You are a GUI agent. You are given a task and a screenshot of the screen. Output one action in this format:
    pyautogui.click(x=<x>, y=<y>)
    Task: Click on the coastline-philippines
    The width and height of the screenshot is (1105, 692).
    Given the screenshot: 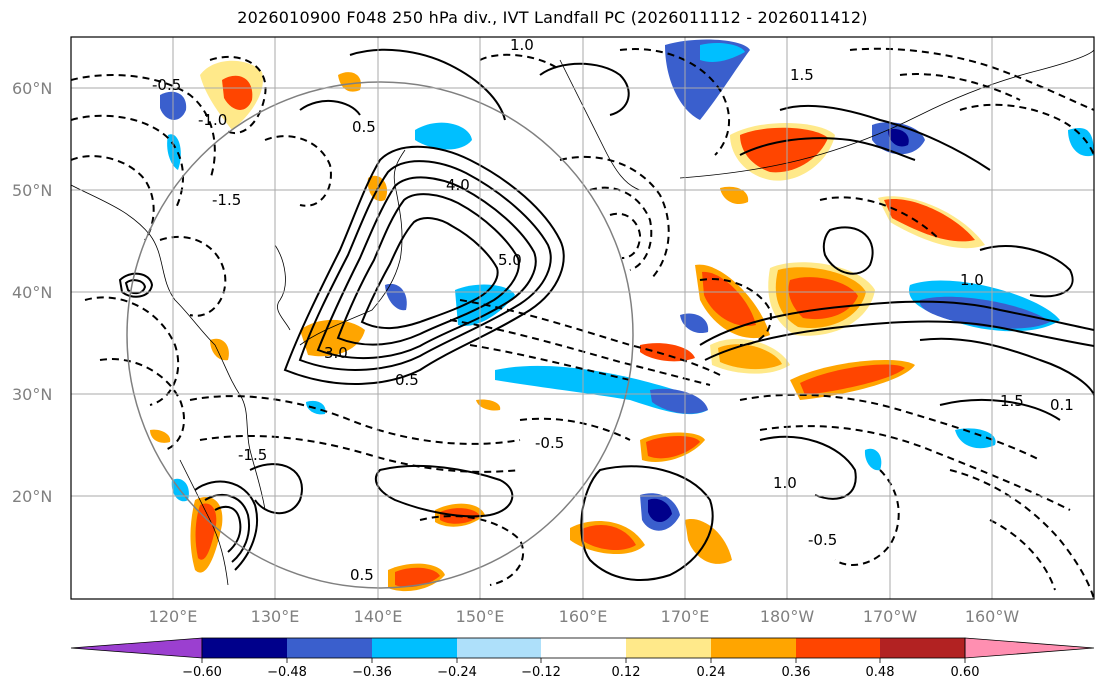 What is the action you would take?
    pyautogui.click(x=204, y=522)
    